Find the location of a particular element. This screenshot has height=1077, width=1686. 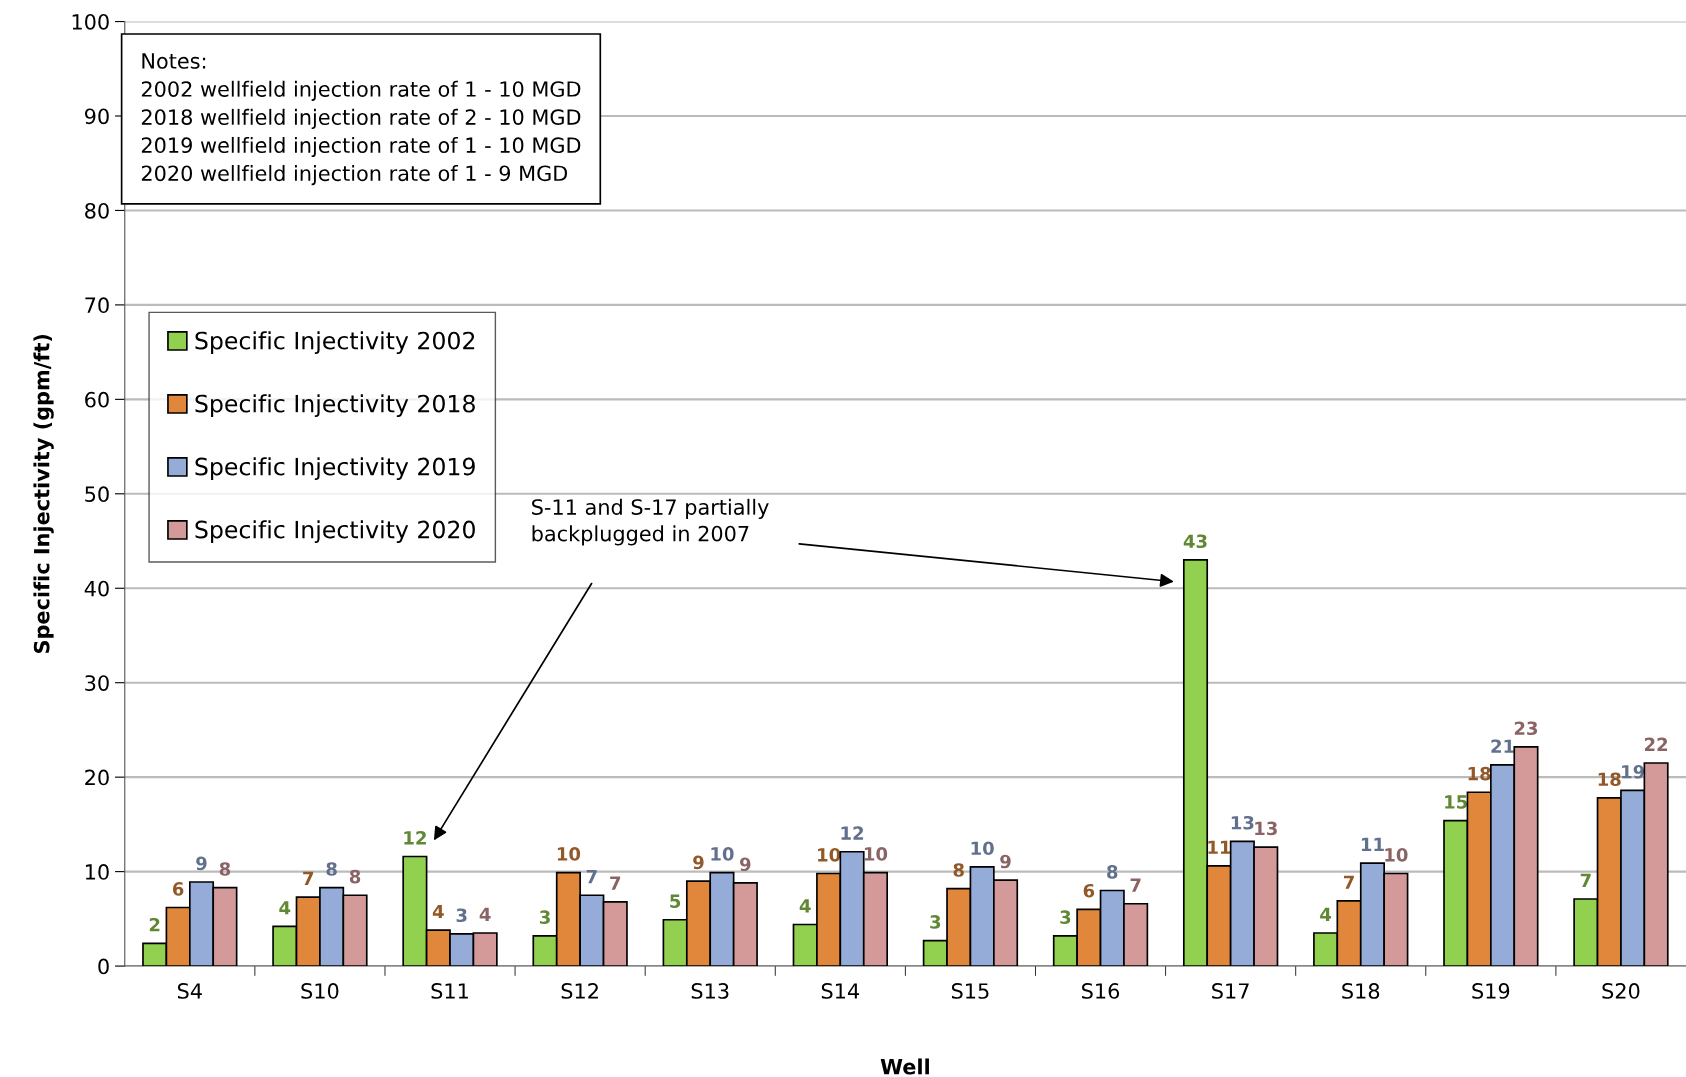

x-tick-label: S20 is located at coordinates (1621, 991).